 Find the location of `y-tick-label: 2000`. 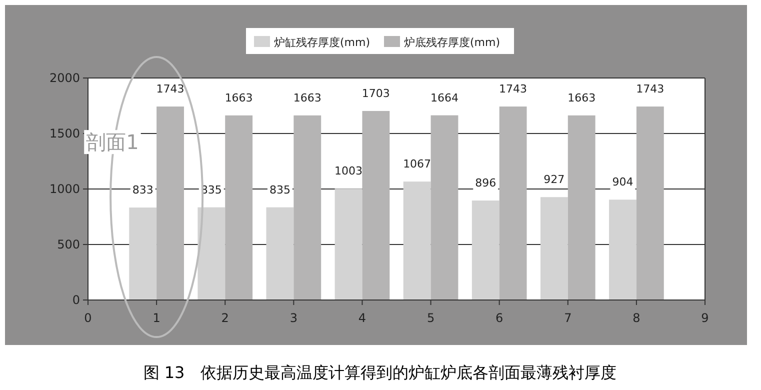

y-tick-label: 2000 is located at coordinates (64, 78).